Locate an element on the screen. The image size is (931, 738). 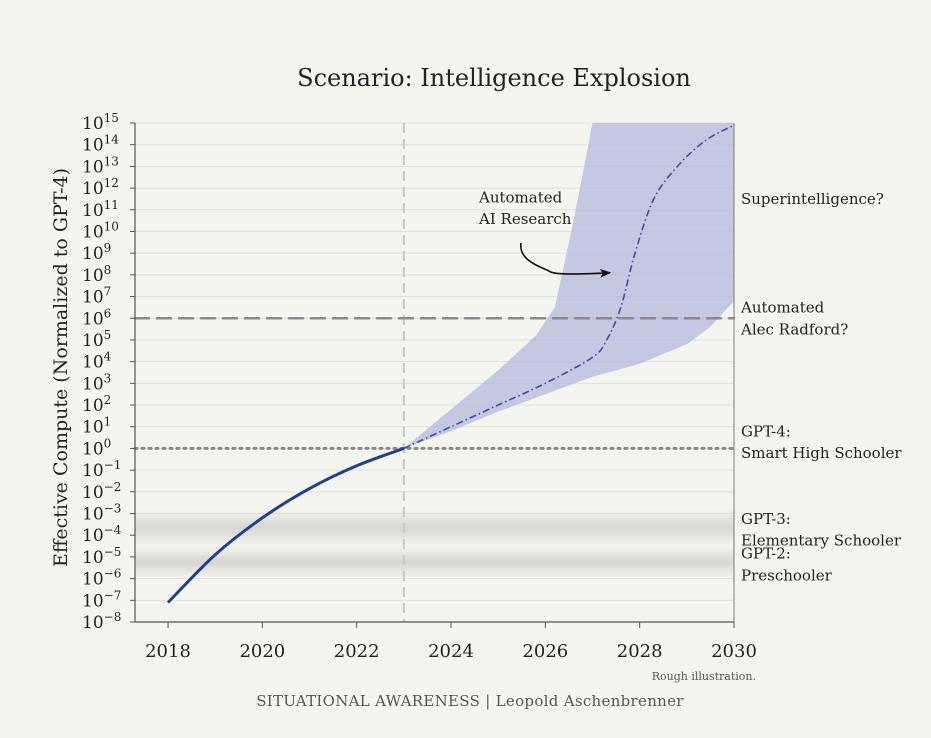
x-tick-label: 2026 is located at coordinates (545, 651).